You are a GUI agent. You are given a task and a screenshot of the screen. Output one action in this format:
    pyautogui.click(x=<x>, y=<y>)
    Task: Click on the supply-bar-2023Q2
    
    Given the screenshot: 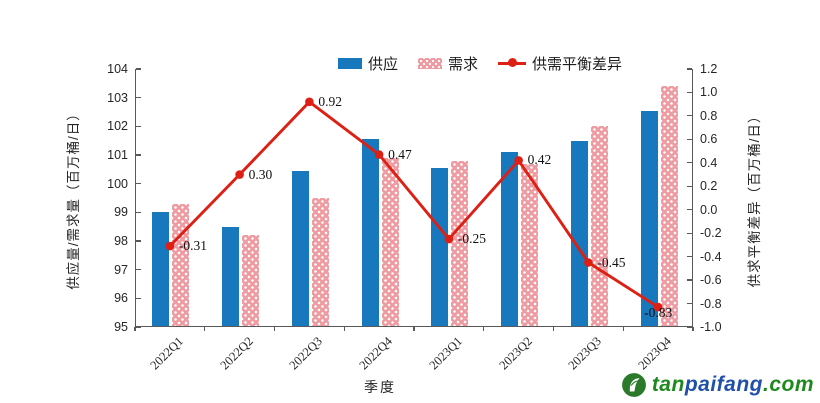 What is the action you would take?
    pyautogui.click(x=510, y=239)
    